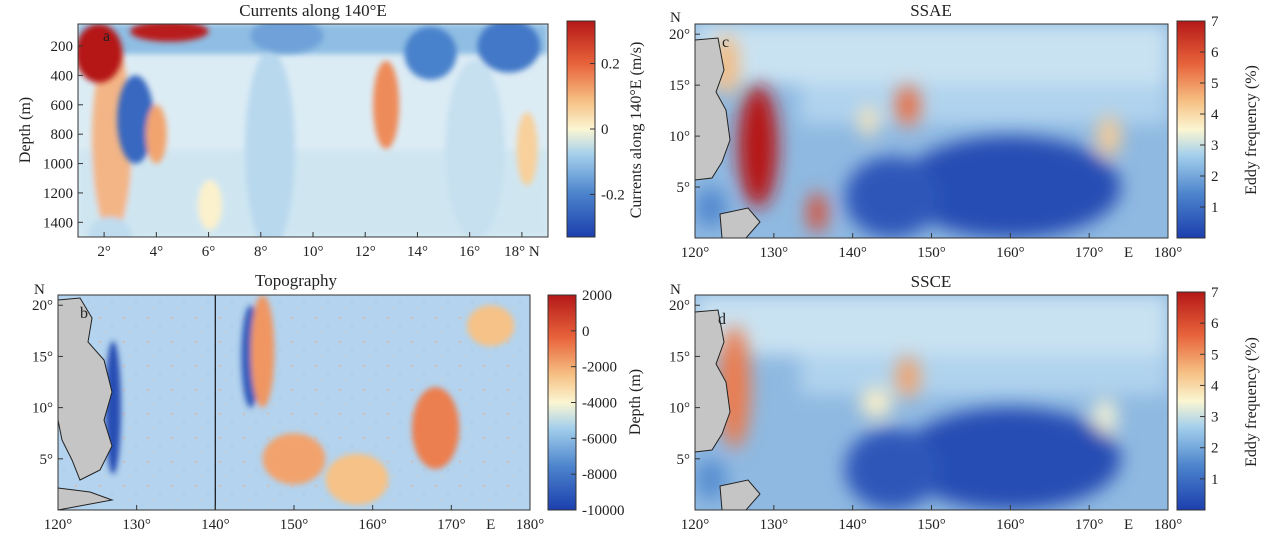 The width and height of the screenshot is (1280, 541). What do you see at coordinates (1215, 115) in the screenshot?
I see `panel-c-colorbar-tick-label: 4` at bounding box center [1215, 115].